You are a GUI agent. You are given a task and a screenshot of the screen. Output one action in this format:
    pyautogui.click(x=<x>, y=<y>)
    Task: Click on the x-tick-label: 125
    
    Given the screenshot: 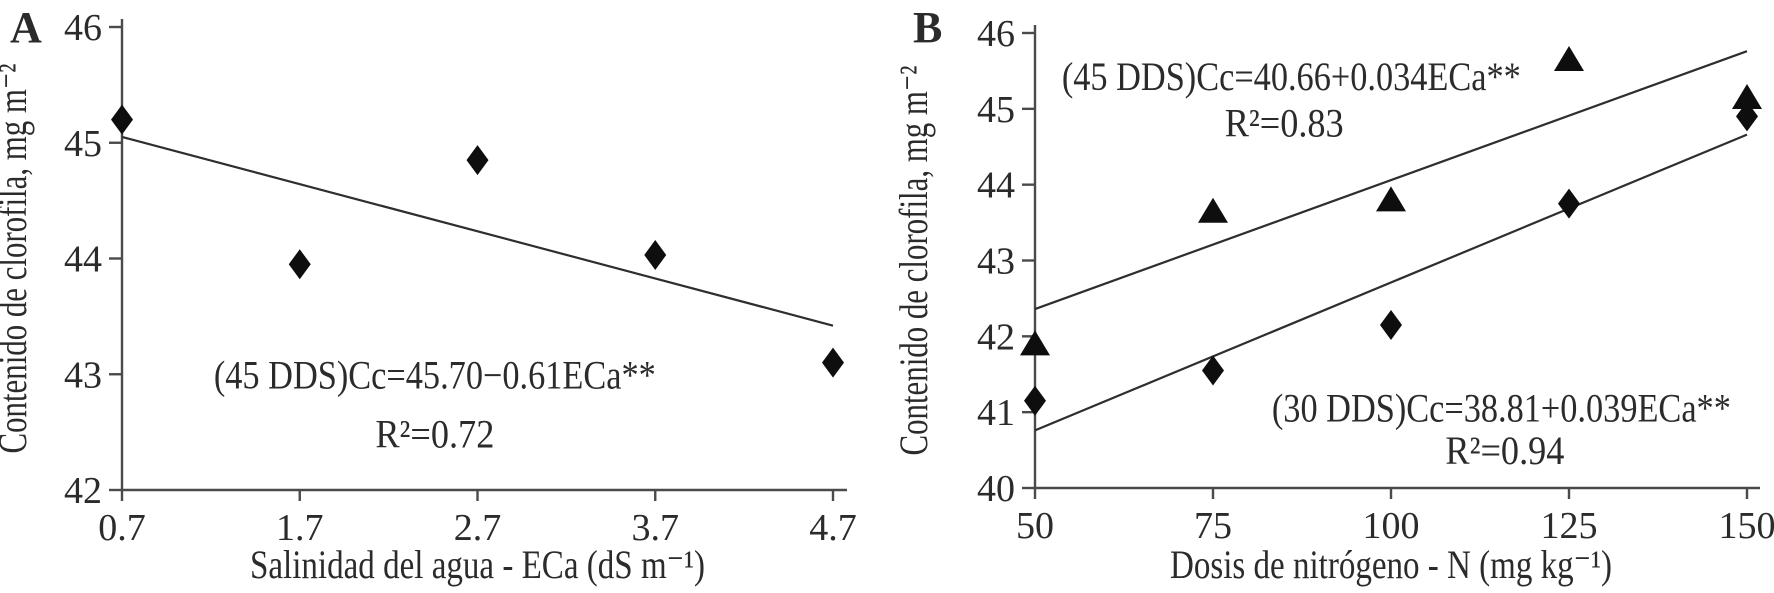 What is the action you would take?
    pyautogui.click(x=1569, y=526)
    